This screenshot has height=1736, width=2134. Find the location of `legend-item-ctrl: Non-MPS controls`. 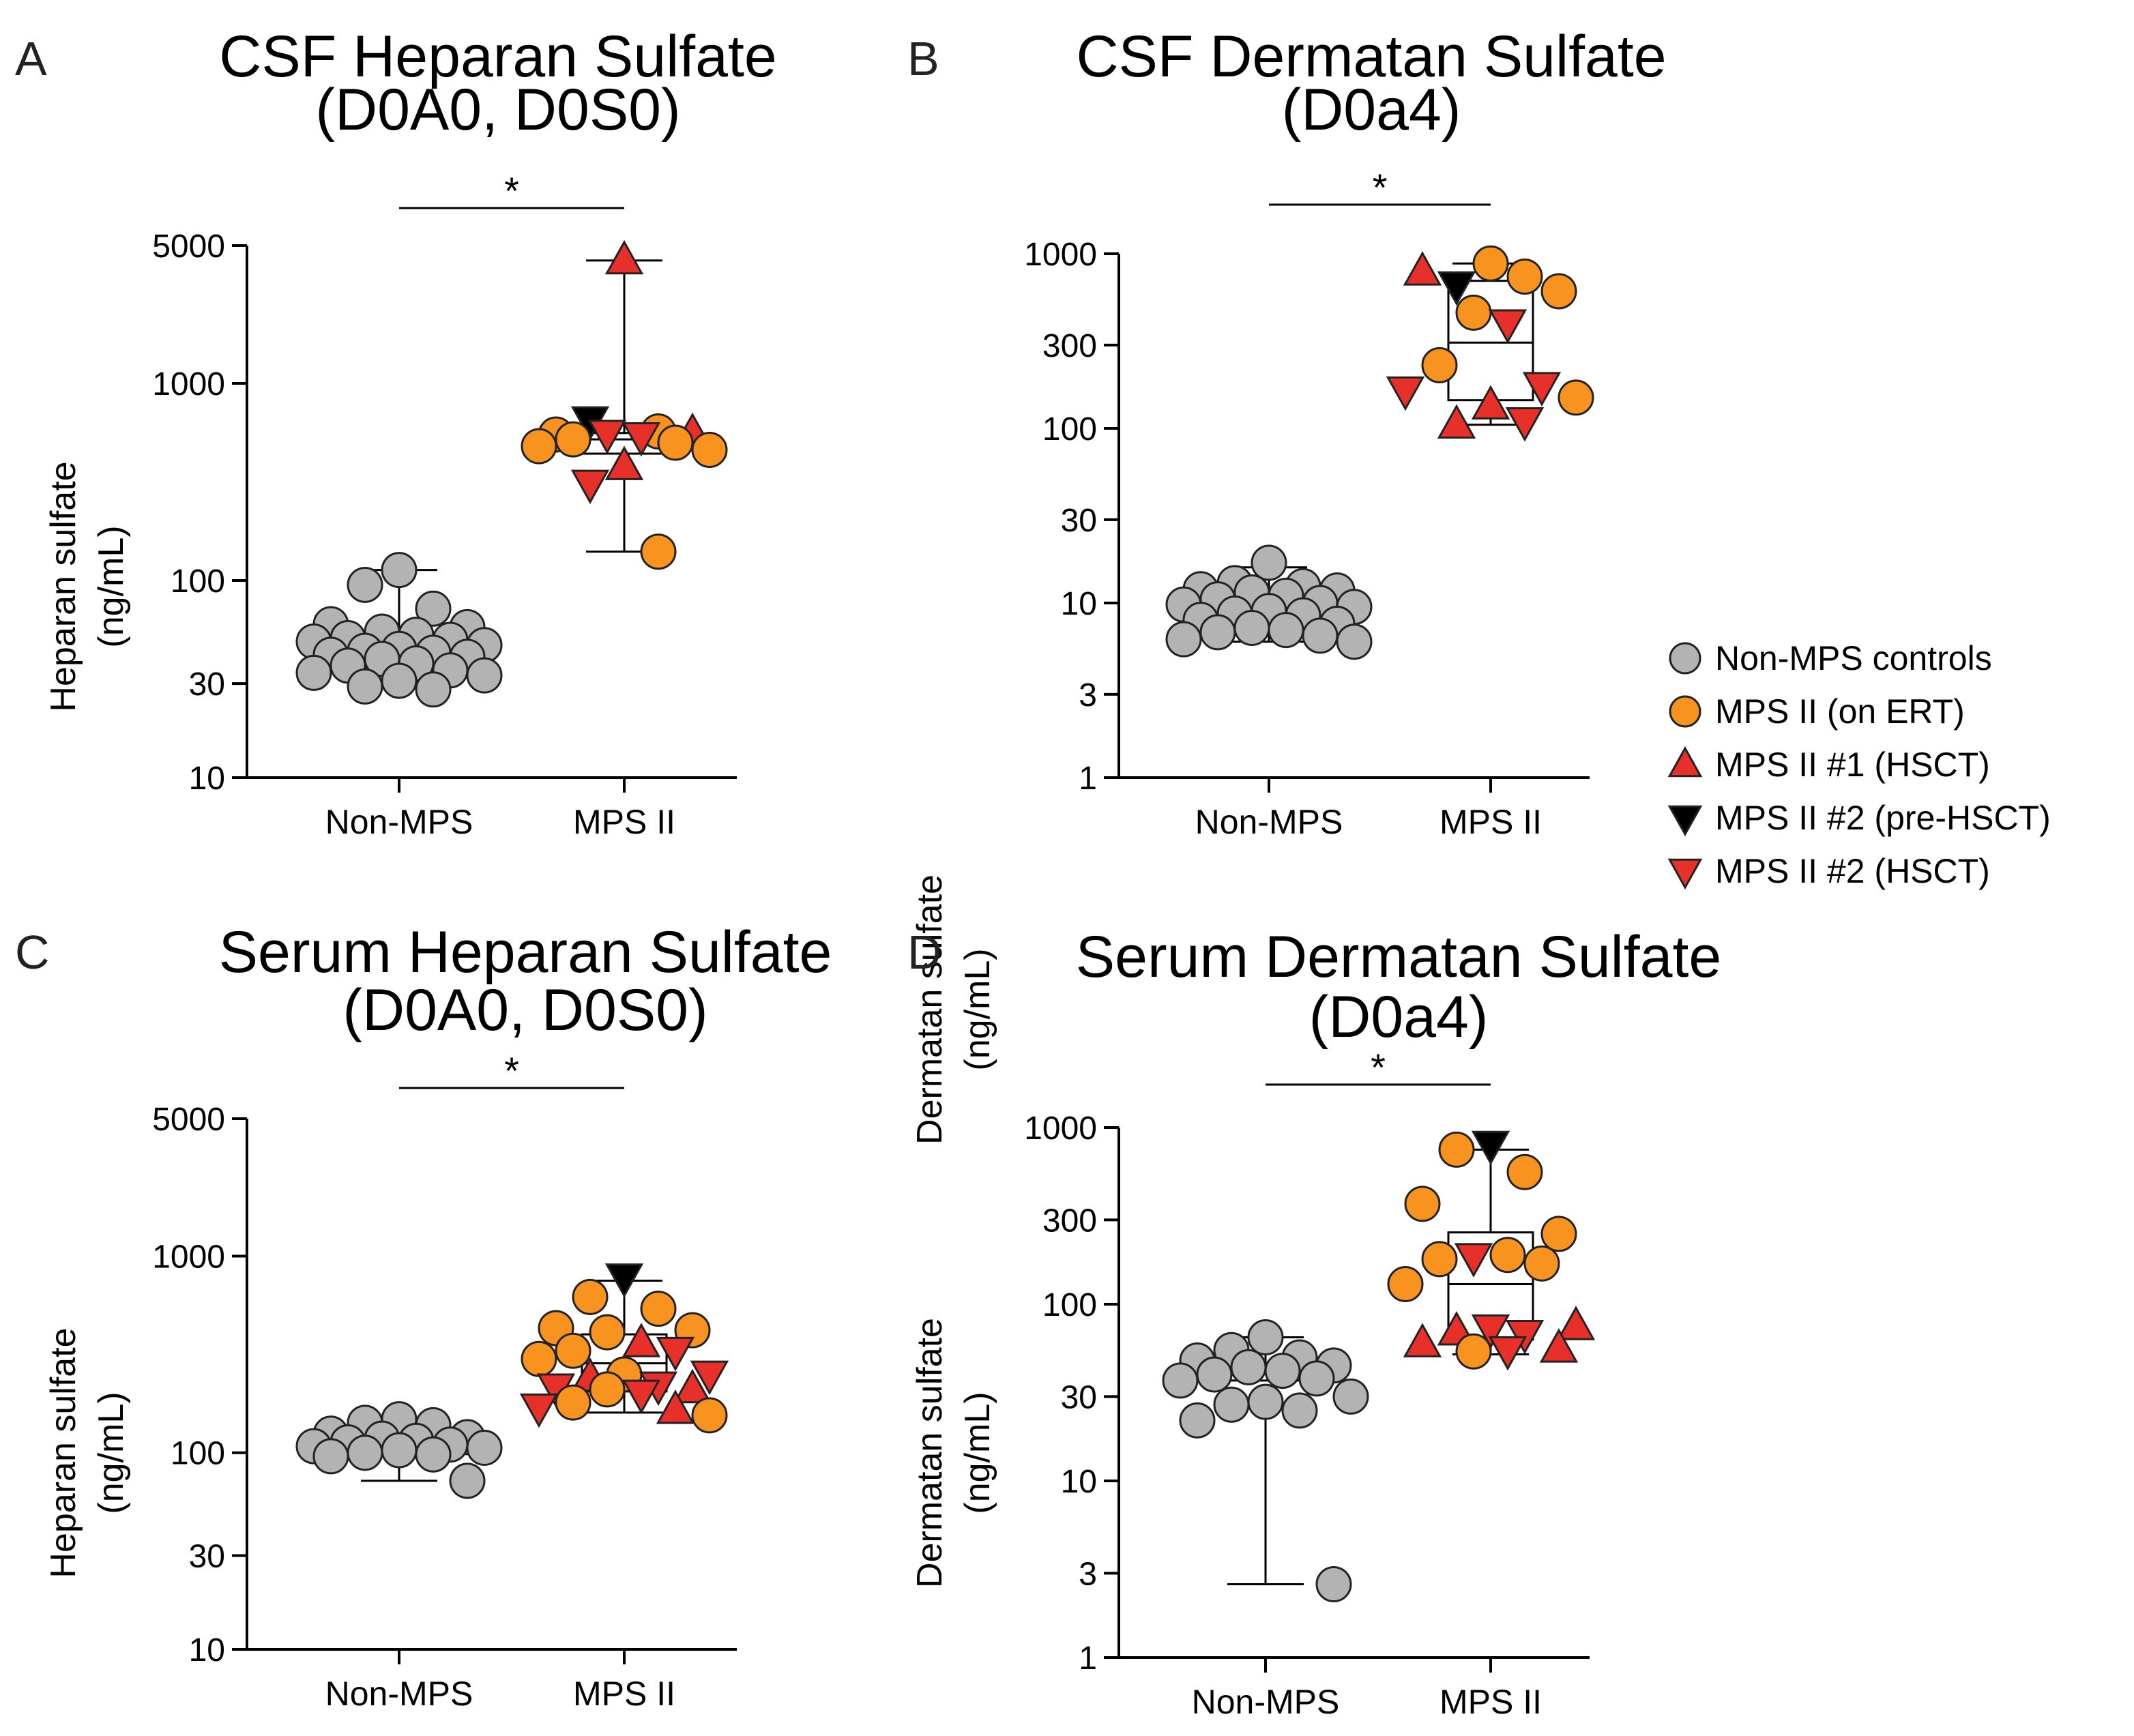

legend-item-ctrl: Non-MPS controls is located at coordinates (1831, 658).